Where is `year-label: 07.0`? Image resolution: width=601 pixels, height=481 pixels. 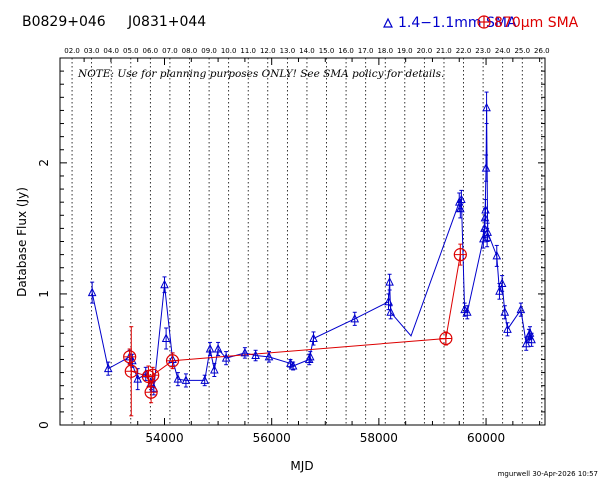
year-label: 07.0 is located at coordinates (170, 51).